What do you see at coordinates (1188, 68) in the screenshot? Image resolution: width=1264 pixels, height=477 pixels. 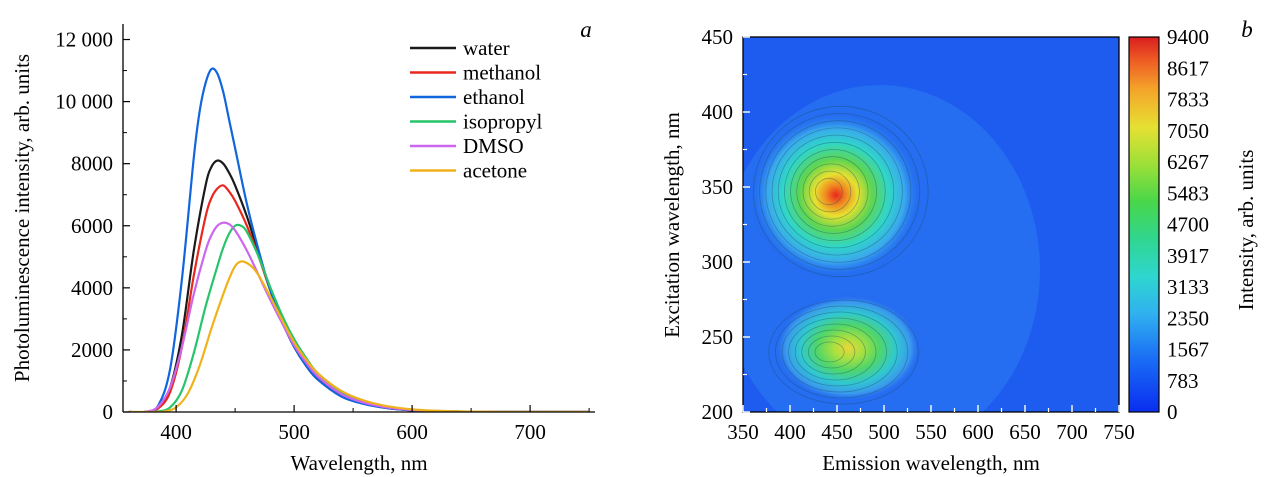 I see `colorbar-tick-label: 8617` at bounding box center [1188, 68].